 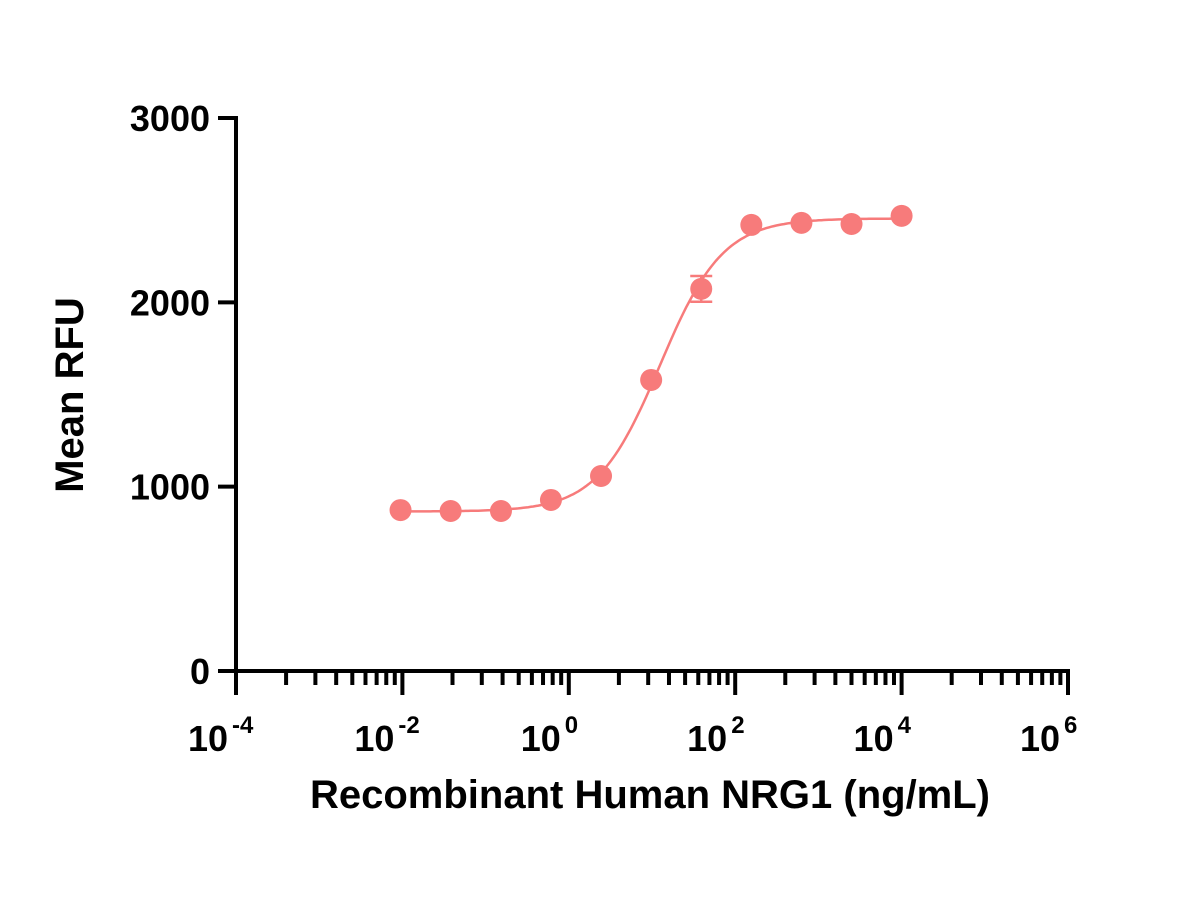 I want to click on x-axis-label: Recombinant Human NRG1 (ng/mL), so click(x=650, y=795).